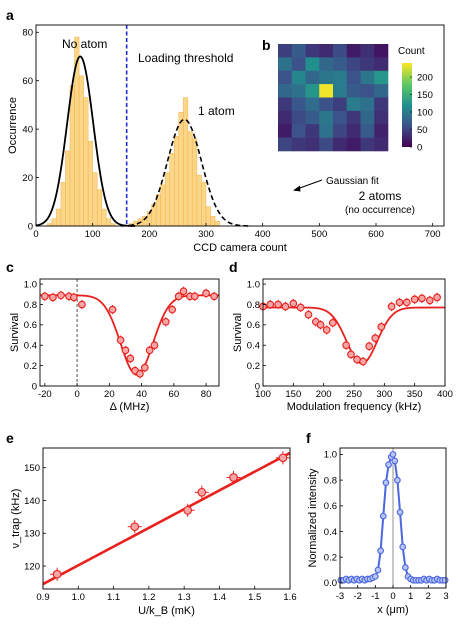 This screenshot has width=458, height=627. I want to click on x-tick-label: 0.9, so click(42, 597).